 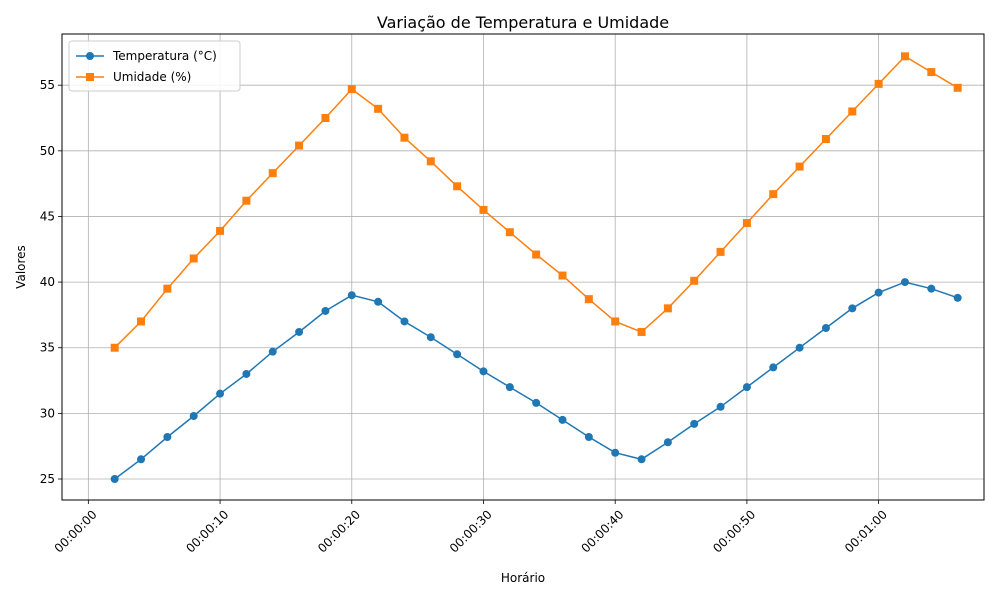 What do you see at coordinates (47, 85) in the screenshot?
I see `y-tick-label: 55` at bounding box center [47, 85].